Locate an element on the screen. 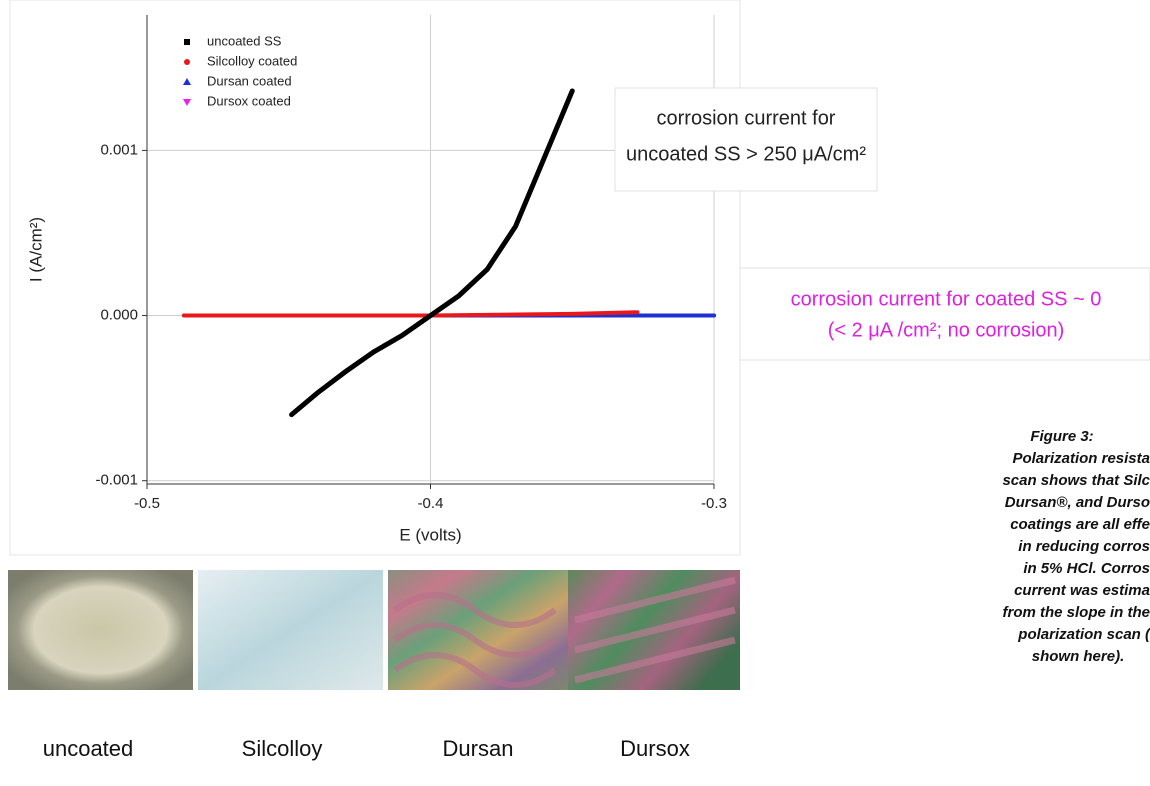  y-tick-label: 0.001 is located at coordinates (119, 149).